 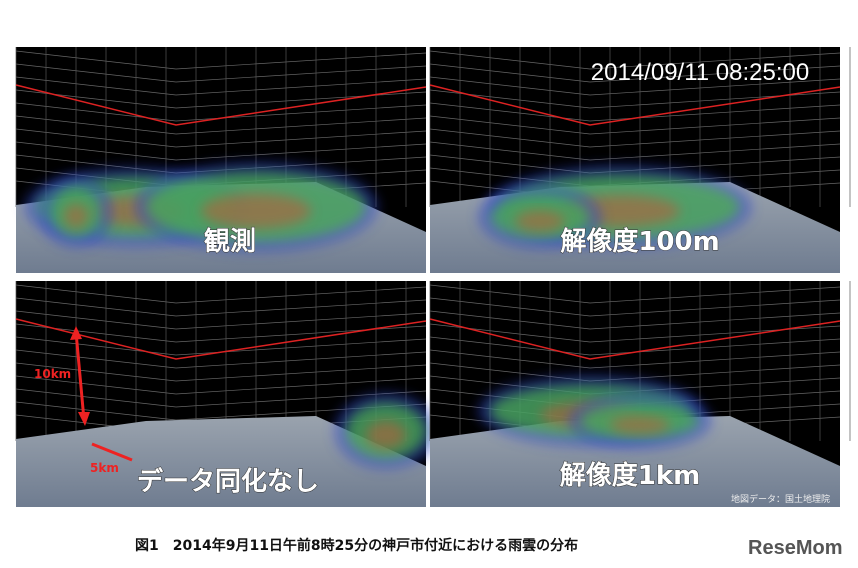 What do you see at coordinates (221, 461) in the screenshot?
I see `ground` at bounding box center [221, 461].